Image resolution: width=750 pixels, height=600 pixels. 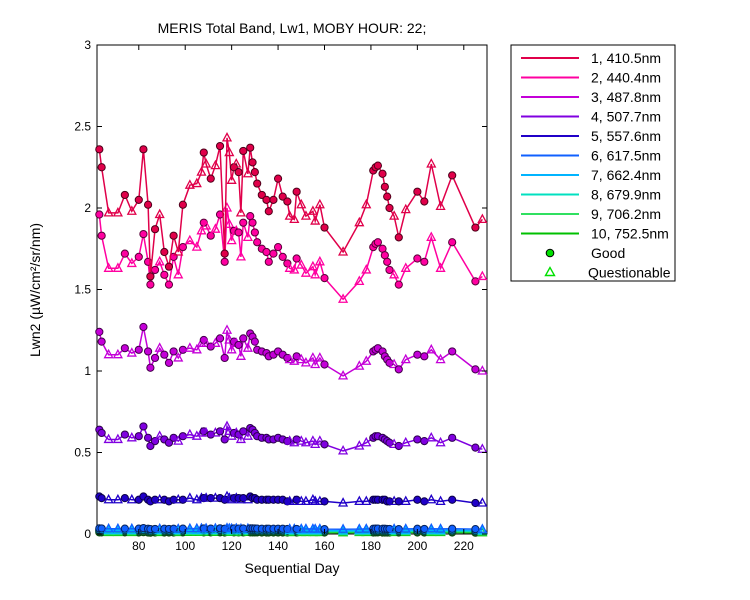 What do you see at coordinates (87, 45) in the screenshot?
I see `y-tick-label: 3` at bounding box center [87, 45].